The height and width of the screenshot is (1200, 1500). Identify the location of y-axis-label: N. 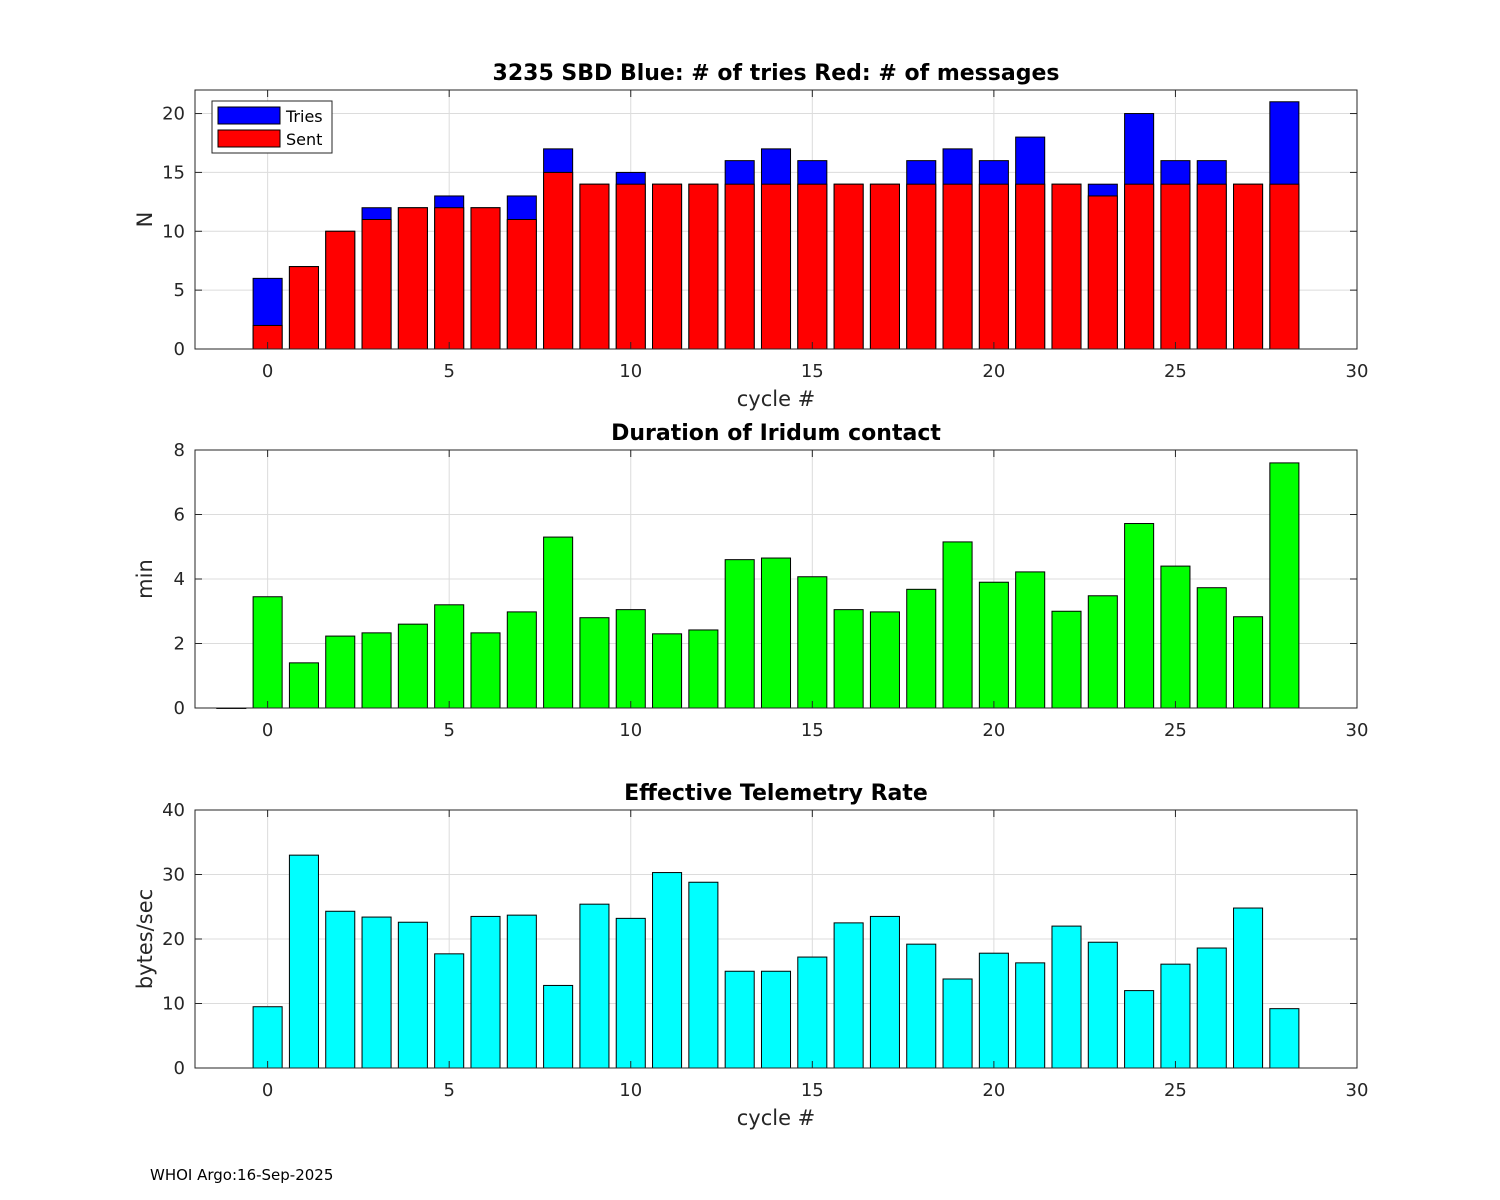
(145, 220).